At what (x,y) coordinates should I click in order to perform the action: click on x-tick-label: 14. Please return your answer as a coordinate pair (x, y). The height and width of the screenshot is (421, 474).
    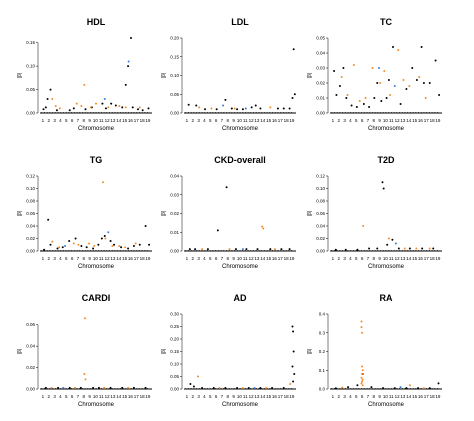
    Looking at the image, I should click on (263, 396).